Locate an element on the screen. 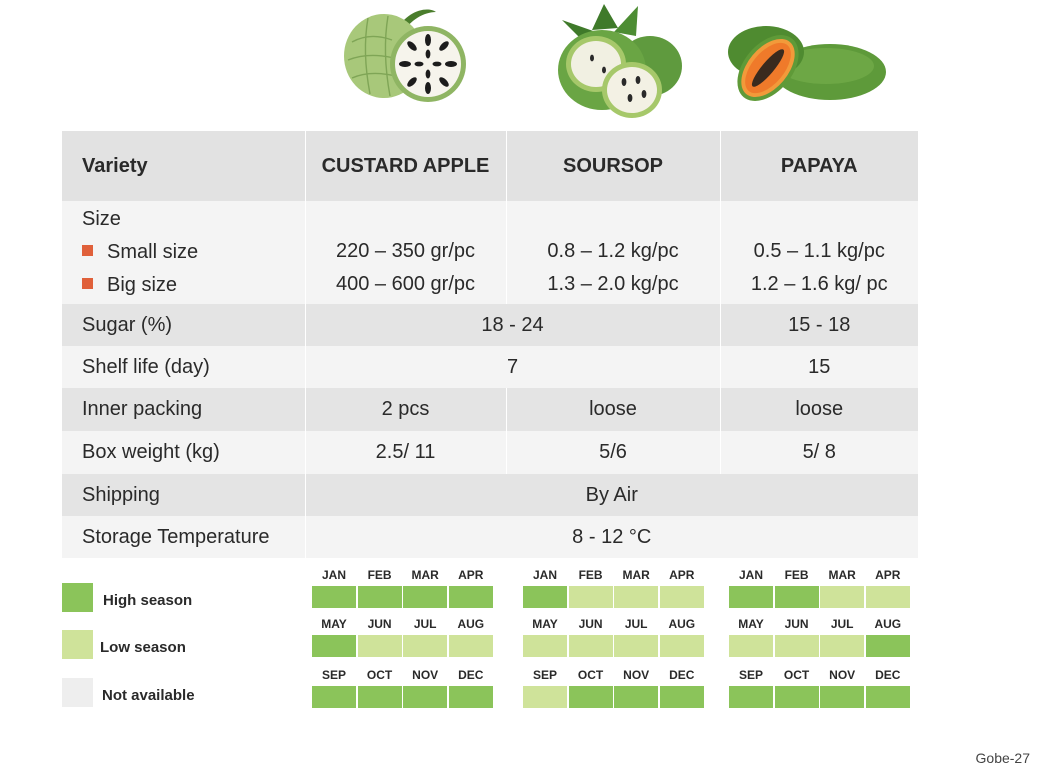 This screenshot has height=772, width=1042. soursop-inner-packing: loose is located at coordinates (612, 409).